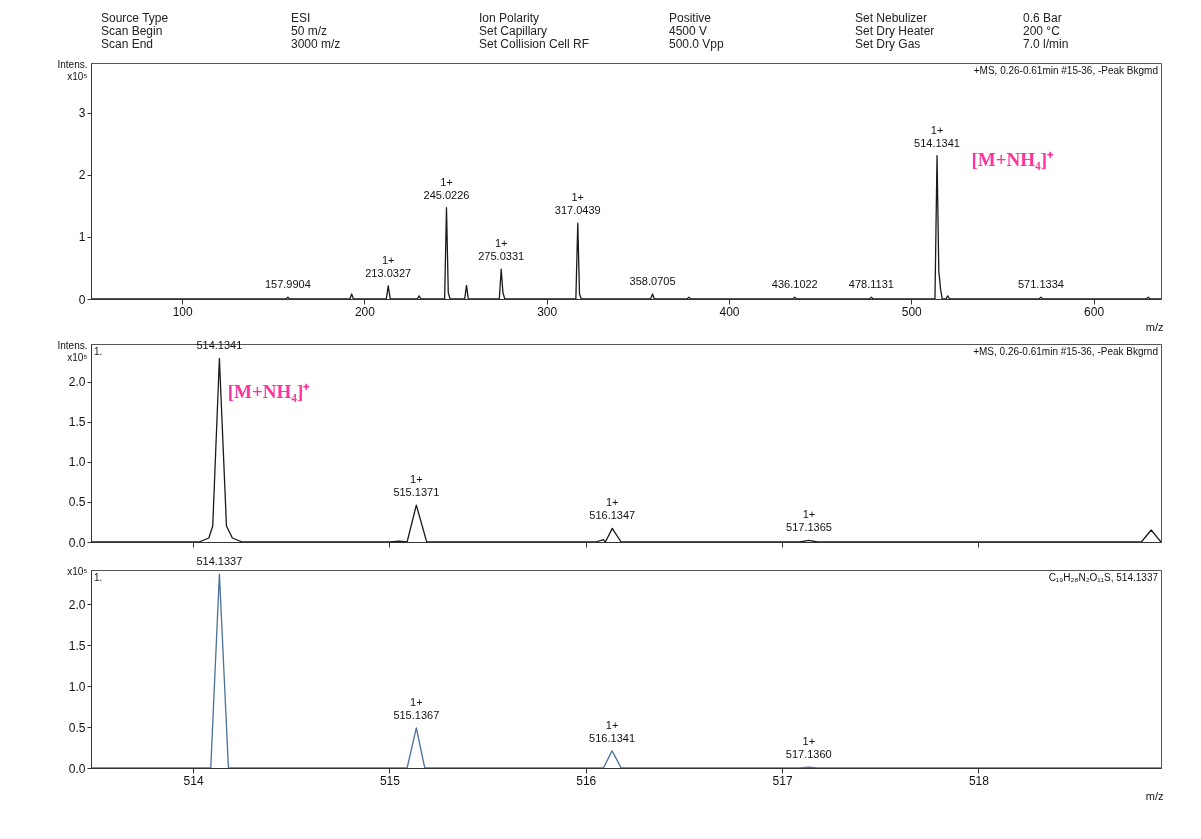  I want to click on text: ESI, so click(301, 18).